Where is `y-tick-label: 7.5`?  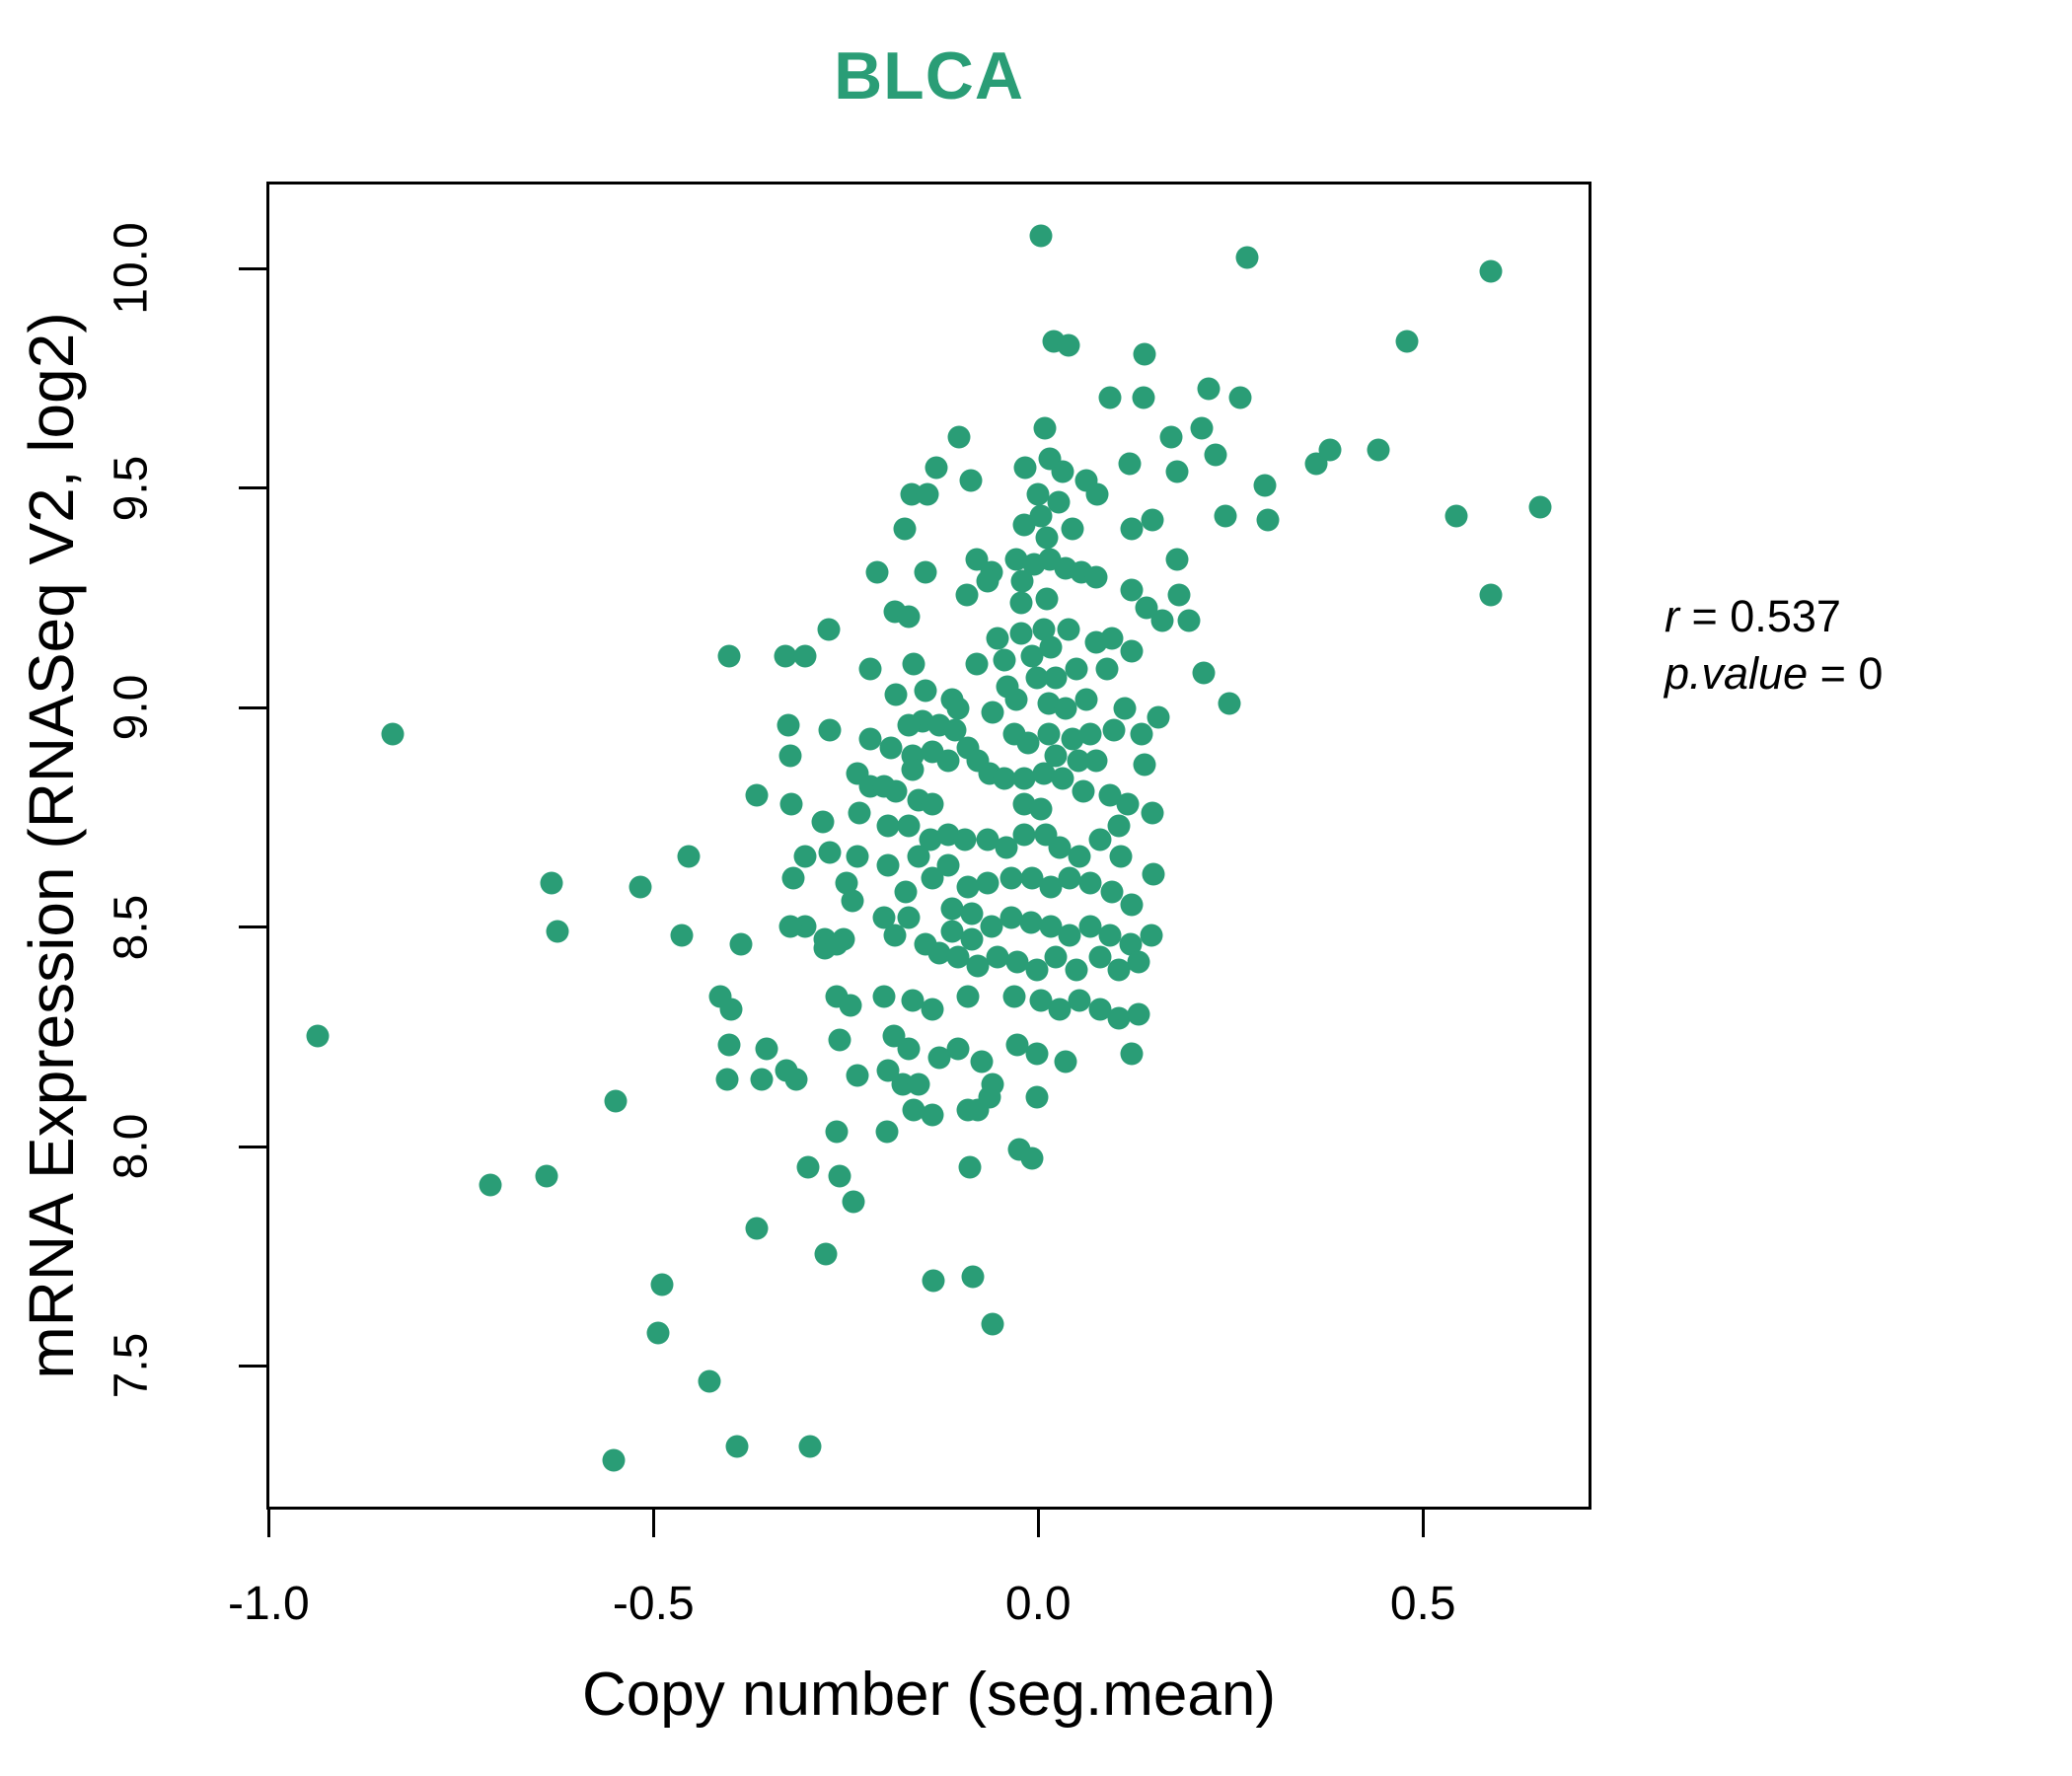
y-tick-label: 7.5 is located at coordinates (131, 1366).